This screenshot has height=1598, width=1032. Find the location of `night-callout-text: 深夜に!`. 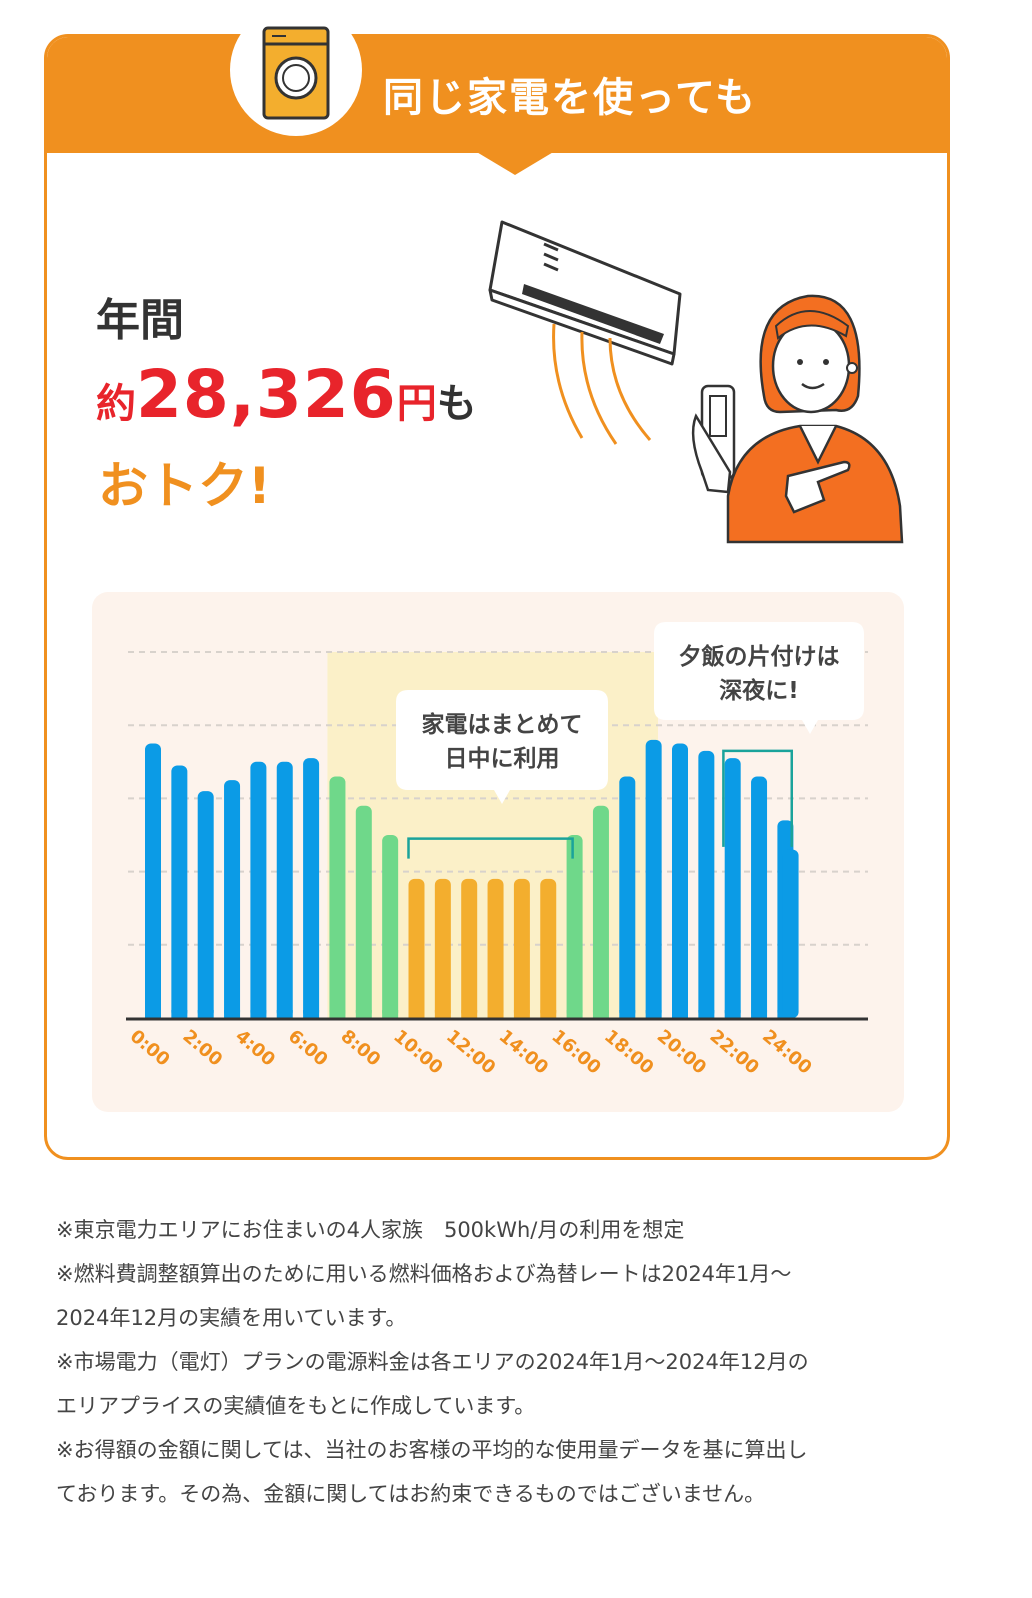

night-callout-text: 深夜に! is located at coordinates (759, 690).